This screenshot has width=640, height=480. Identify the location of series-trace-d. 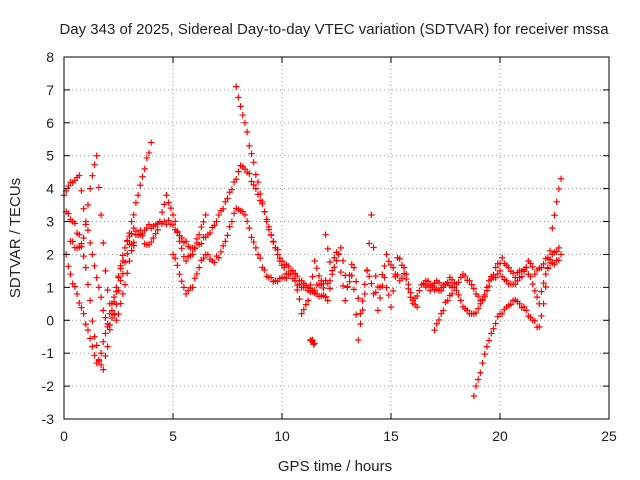
(94, 309).